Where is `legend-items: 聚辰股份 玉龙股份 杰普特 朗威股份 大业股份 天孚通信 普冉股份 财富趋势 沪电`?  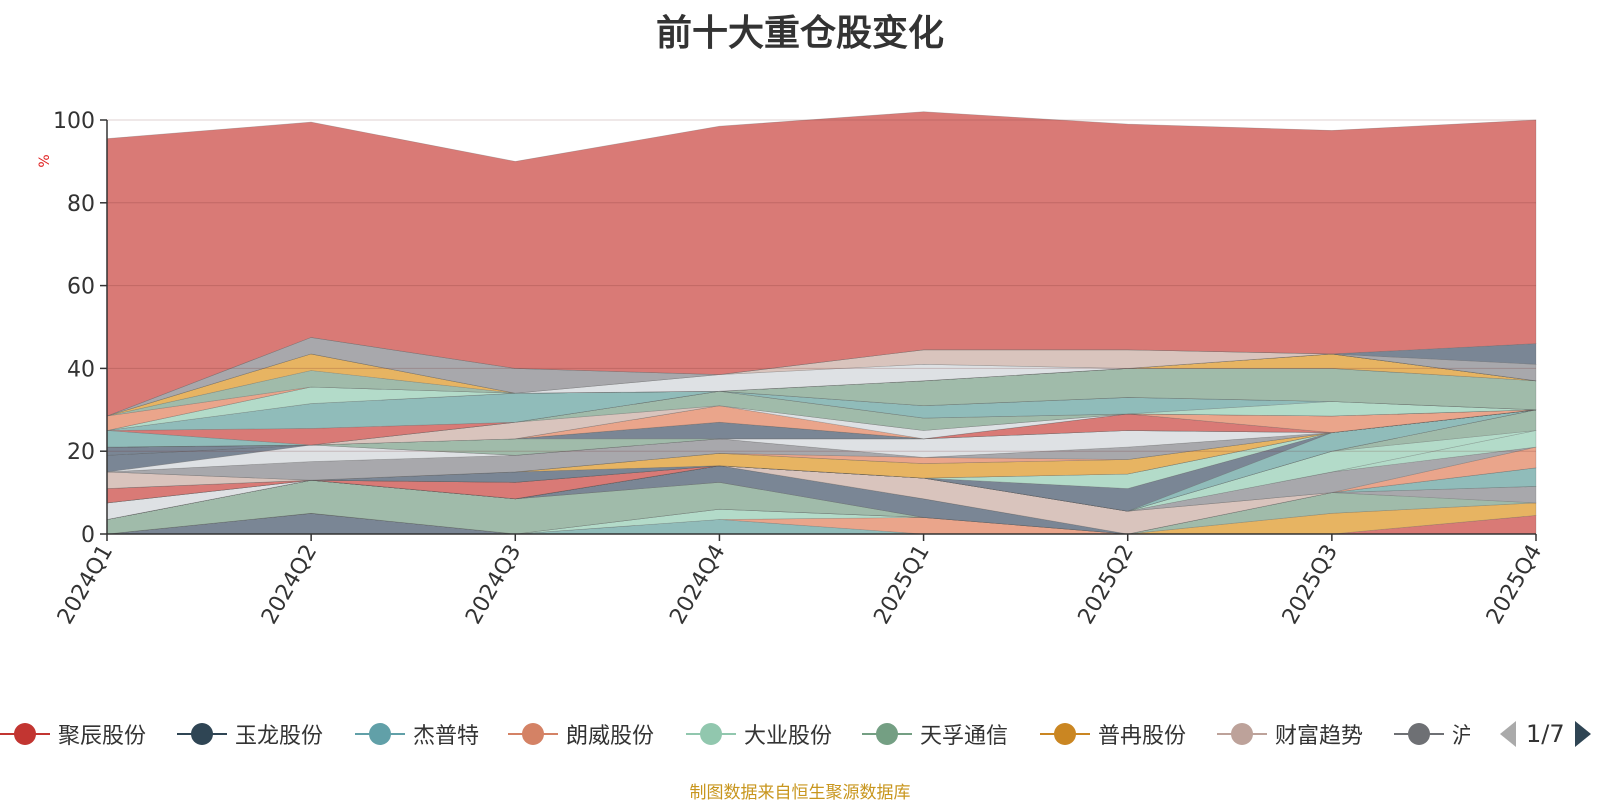 legend-items: 聚辰股份 玉龙股份 杰普特 朗威股份 大业股份 天孚通信 普冉股份 财富趋势 沪电 is located at coordinates (735, 734).